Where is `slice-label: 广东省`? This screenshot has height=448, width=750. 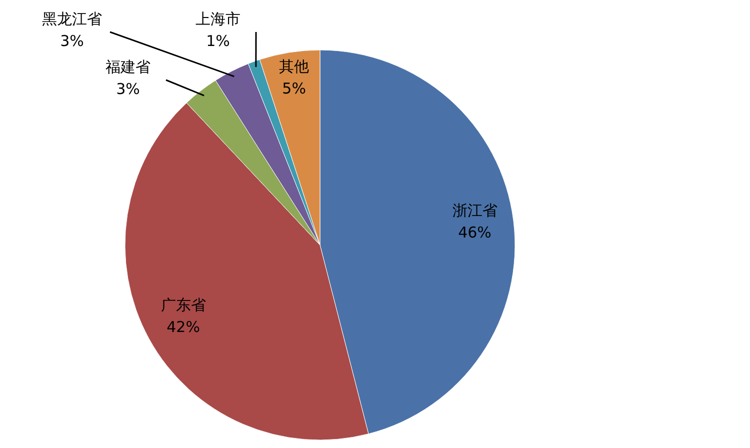
slice-label: 广东省 is located at coordinates (183, 305).